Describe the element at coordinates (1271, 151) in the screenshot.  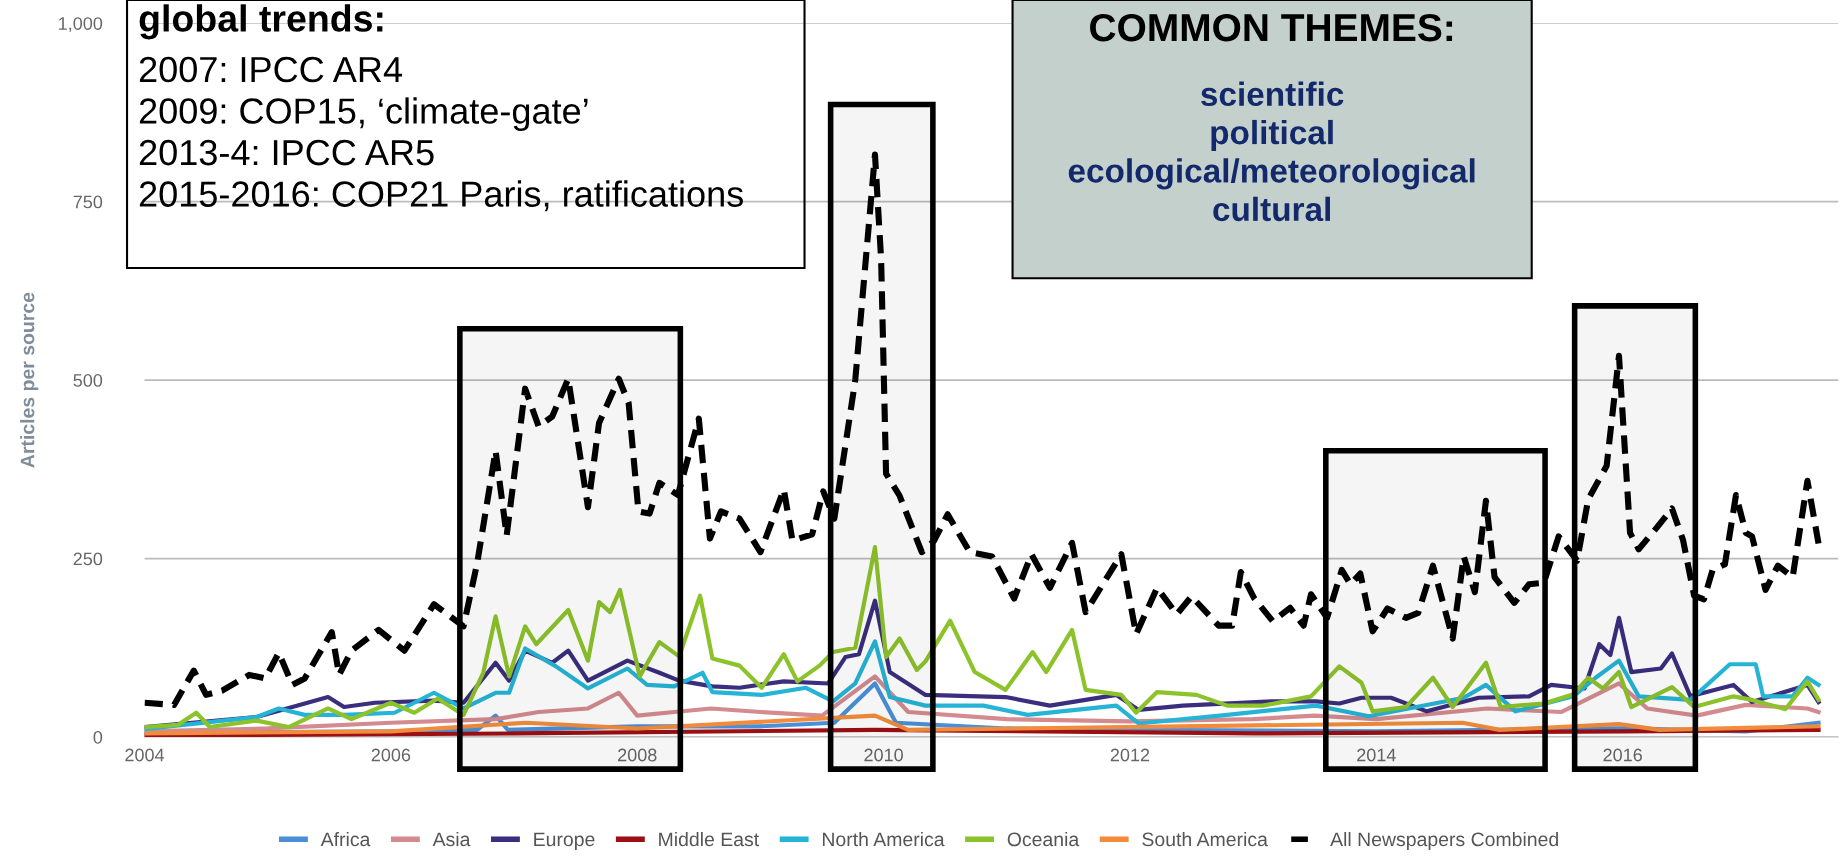
I see `annotation: scientific political ecological/meteorological cultural` at that location.